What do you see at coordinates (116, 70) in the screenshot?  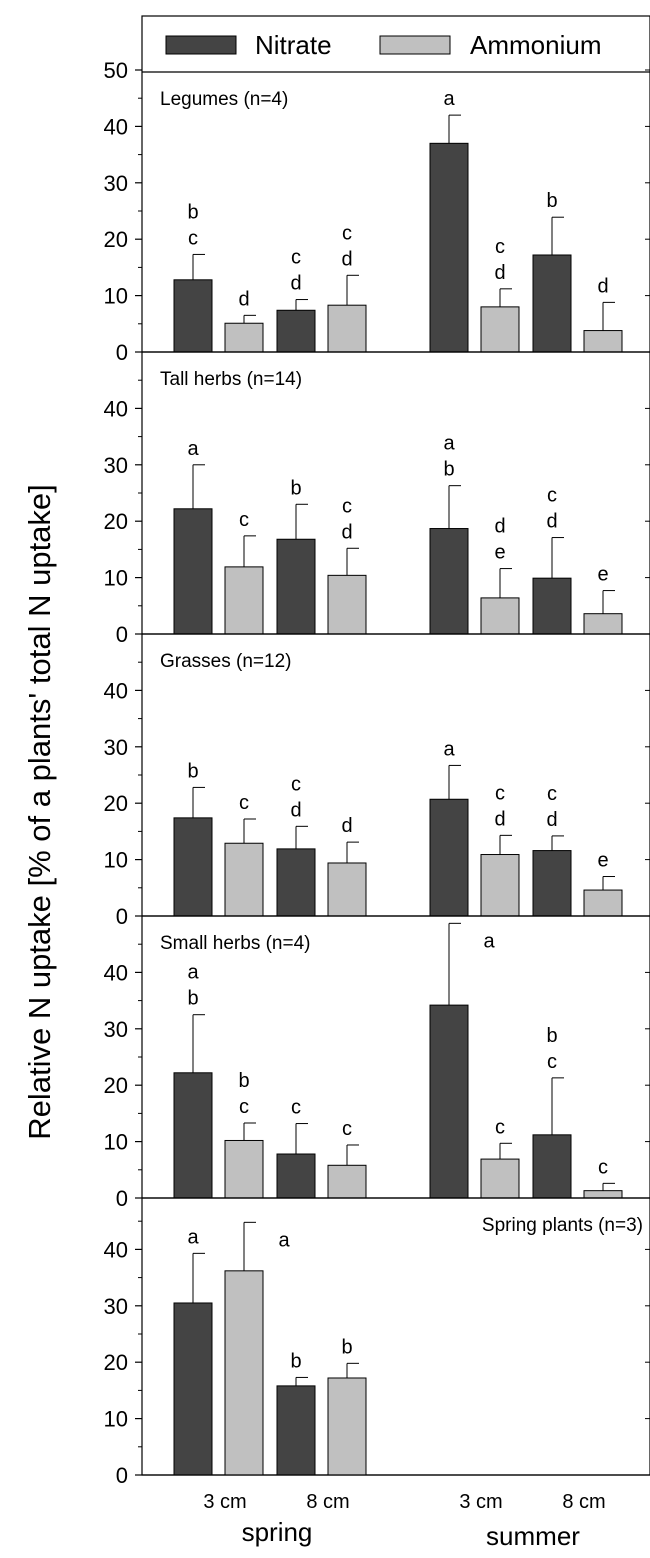 I see `y-tick-label: 50` at bounding box center [116, 70].